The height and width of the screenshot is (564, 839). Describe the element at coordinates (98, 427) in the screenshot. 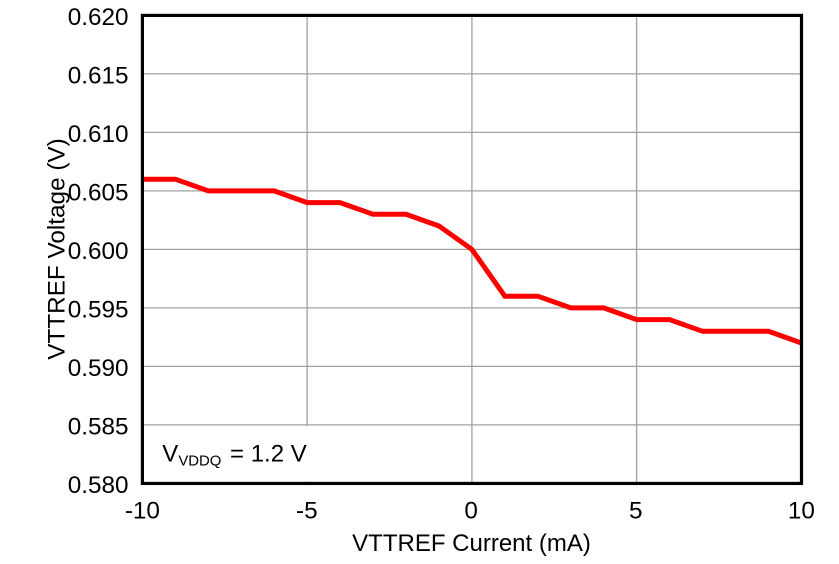

I see `svg-text: 0.585` at that location.